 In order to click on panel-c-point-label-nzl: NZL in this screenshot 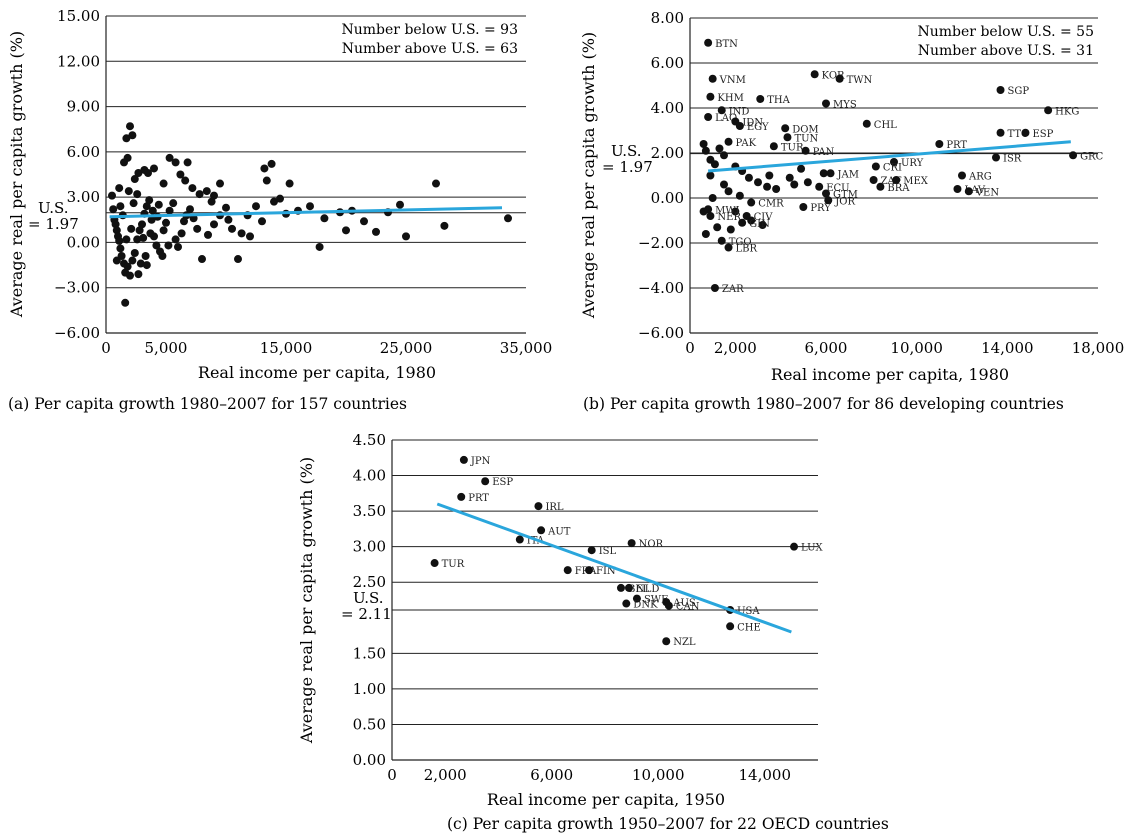, I will do `click(684, 642)`.